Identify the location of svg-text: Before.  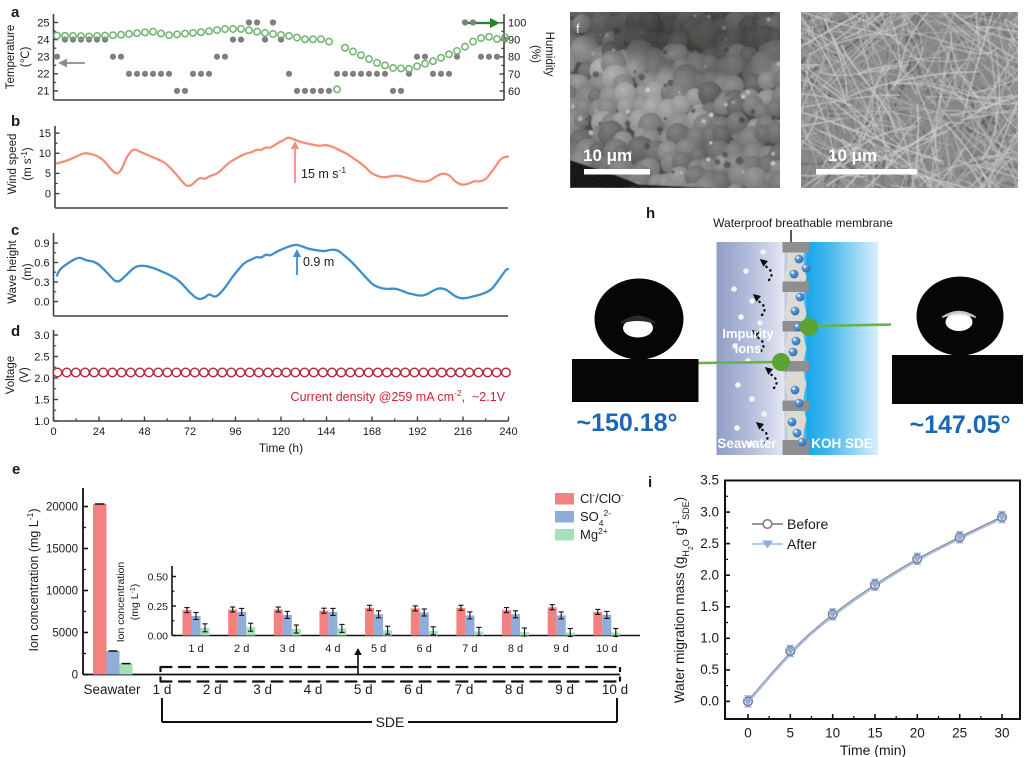
(807, 524).